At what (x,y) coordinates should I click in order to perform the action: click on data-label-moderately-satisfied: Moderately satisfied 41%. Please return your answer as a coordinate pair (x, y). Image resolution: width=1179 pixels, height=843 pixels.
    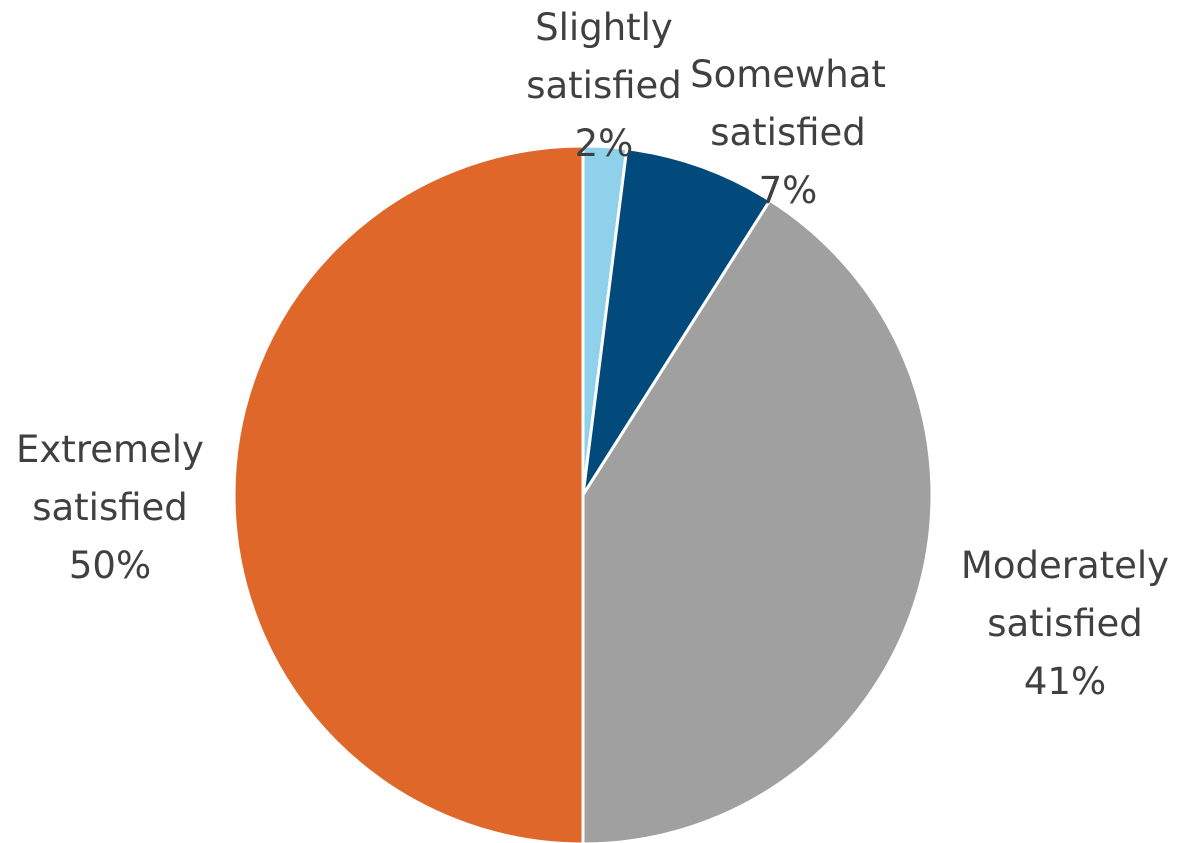
    Looking at the image, I should click on (1065, 623).